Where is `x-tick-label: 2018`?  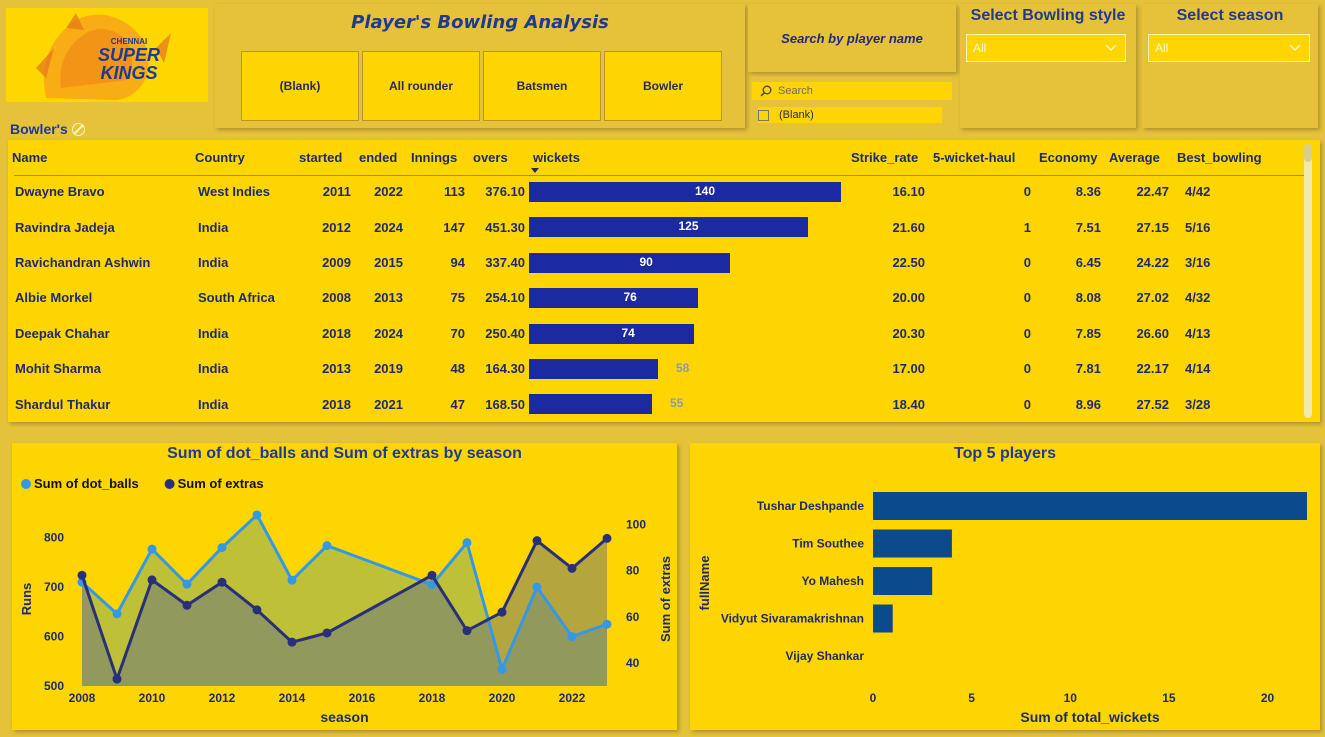
x-tick-label: 2018 is located at coordinates (432, 698).